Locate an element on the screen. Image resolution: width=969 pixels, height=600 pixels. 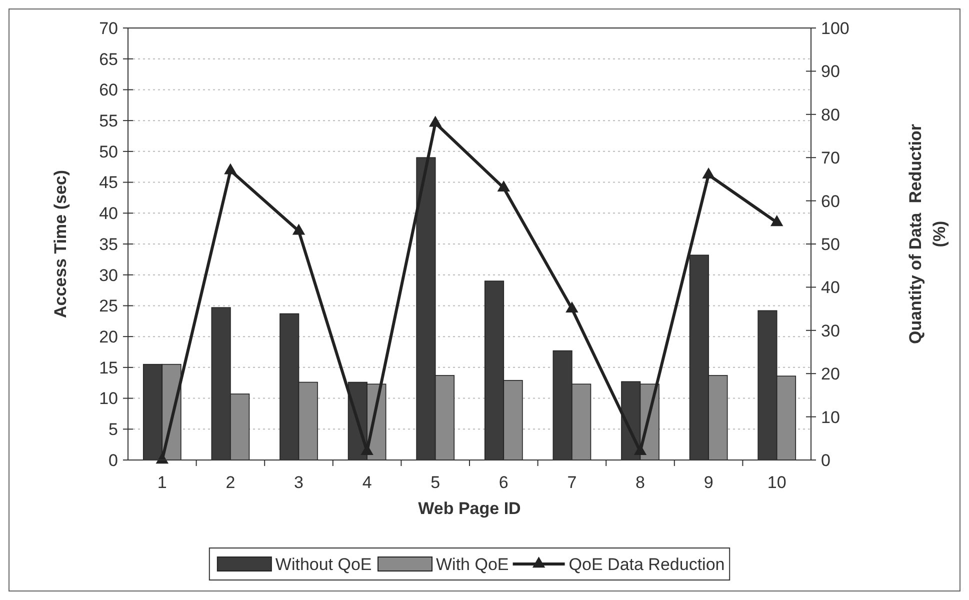
legend-label: QoE Data Reduction is located at coordinates (646, 564).